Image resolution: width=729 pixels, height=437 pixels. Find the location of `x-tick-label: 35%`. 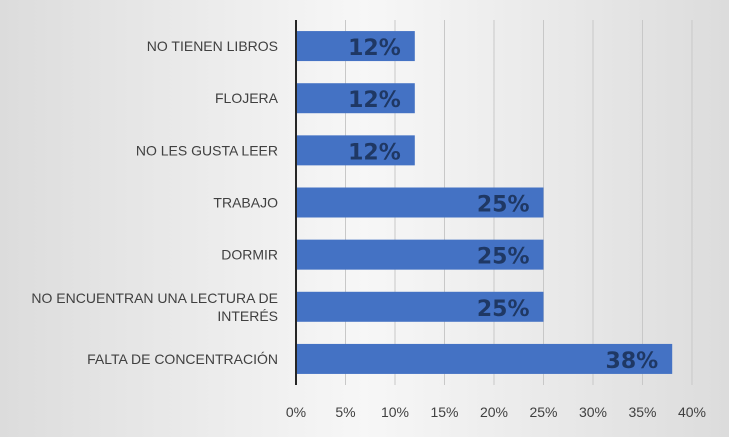

x-tick-label: 35% is located at coordinates (642, 412).